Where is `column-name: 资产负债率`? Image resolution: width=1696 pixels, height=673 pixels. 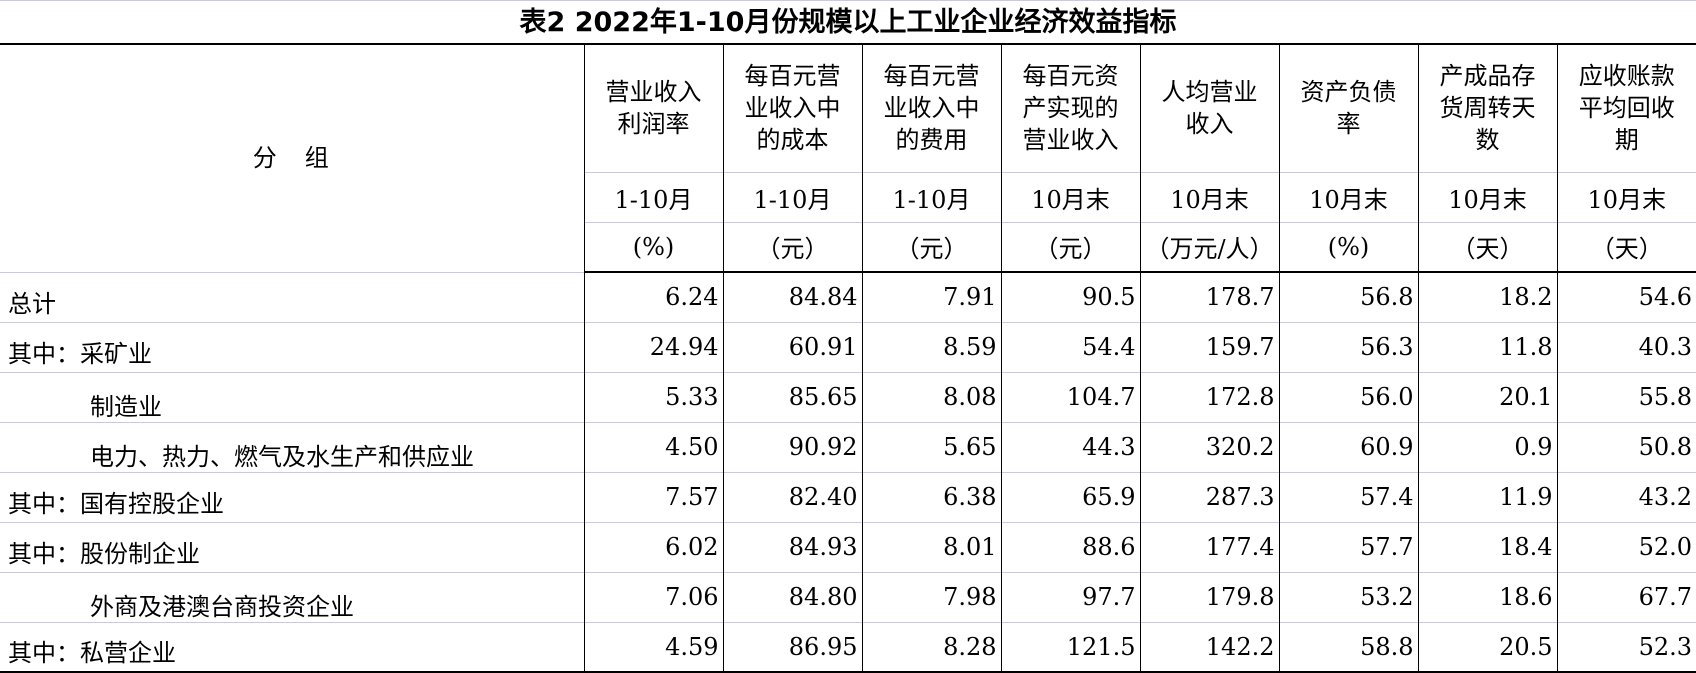
column-name: 资产负债率 is located at coordinates (1348, 107).